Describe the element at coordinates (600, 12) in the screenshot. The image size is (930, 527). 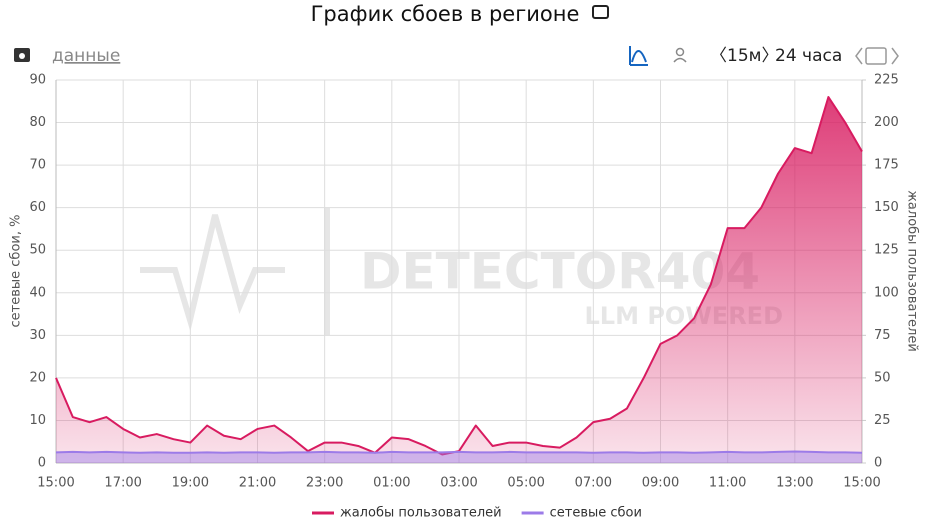
I see `monitor-icon` at that location.